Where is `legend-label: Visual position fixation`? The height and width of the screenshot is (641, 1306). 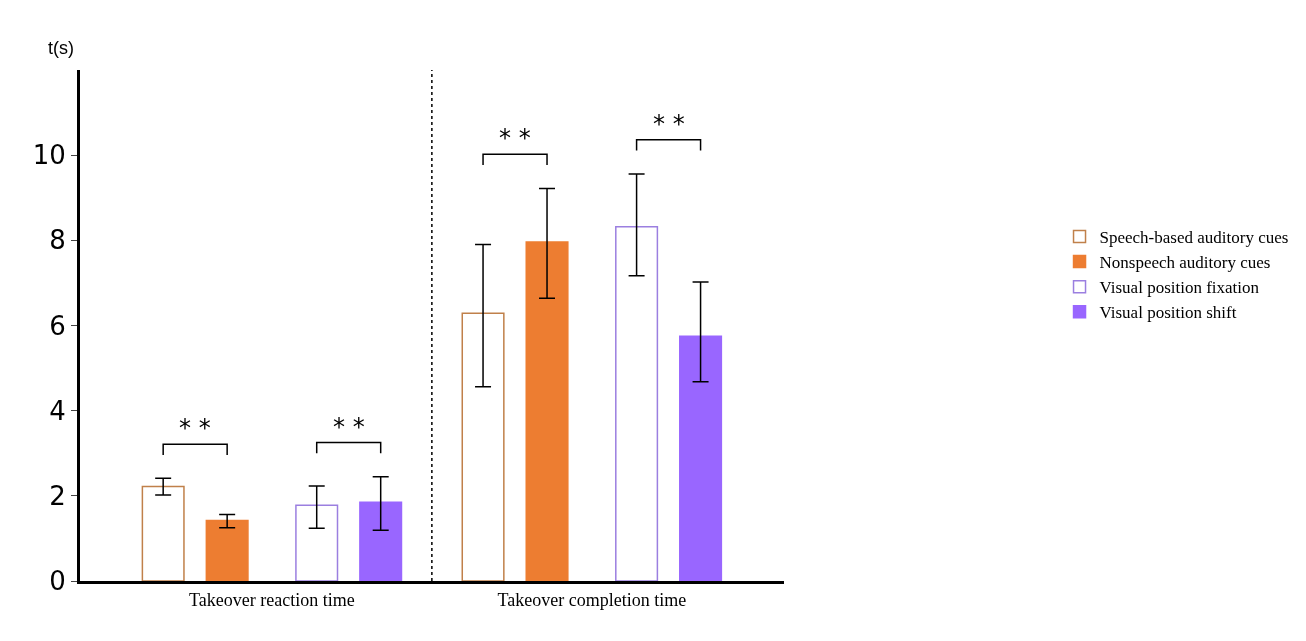
legend-label: Visual position fixation is located at coordinates (1179, 288).